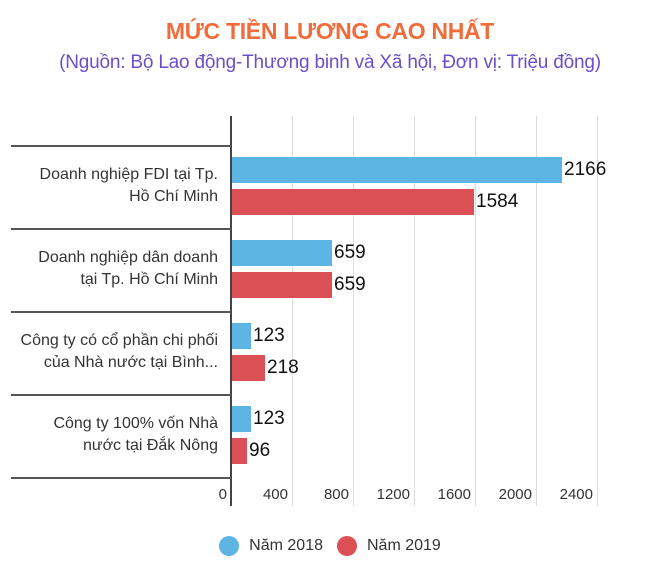 The image size is (660, 580). I want to click on x-tick-label: 1200, so click(393, 494).